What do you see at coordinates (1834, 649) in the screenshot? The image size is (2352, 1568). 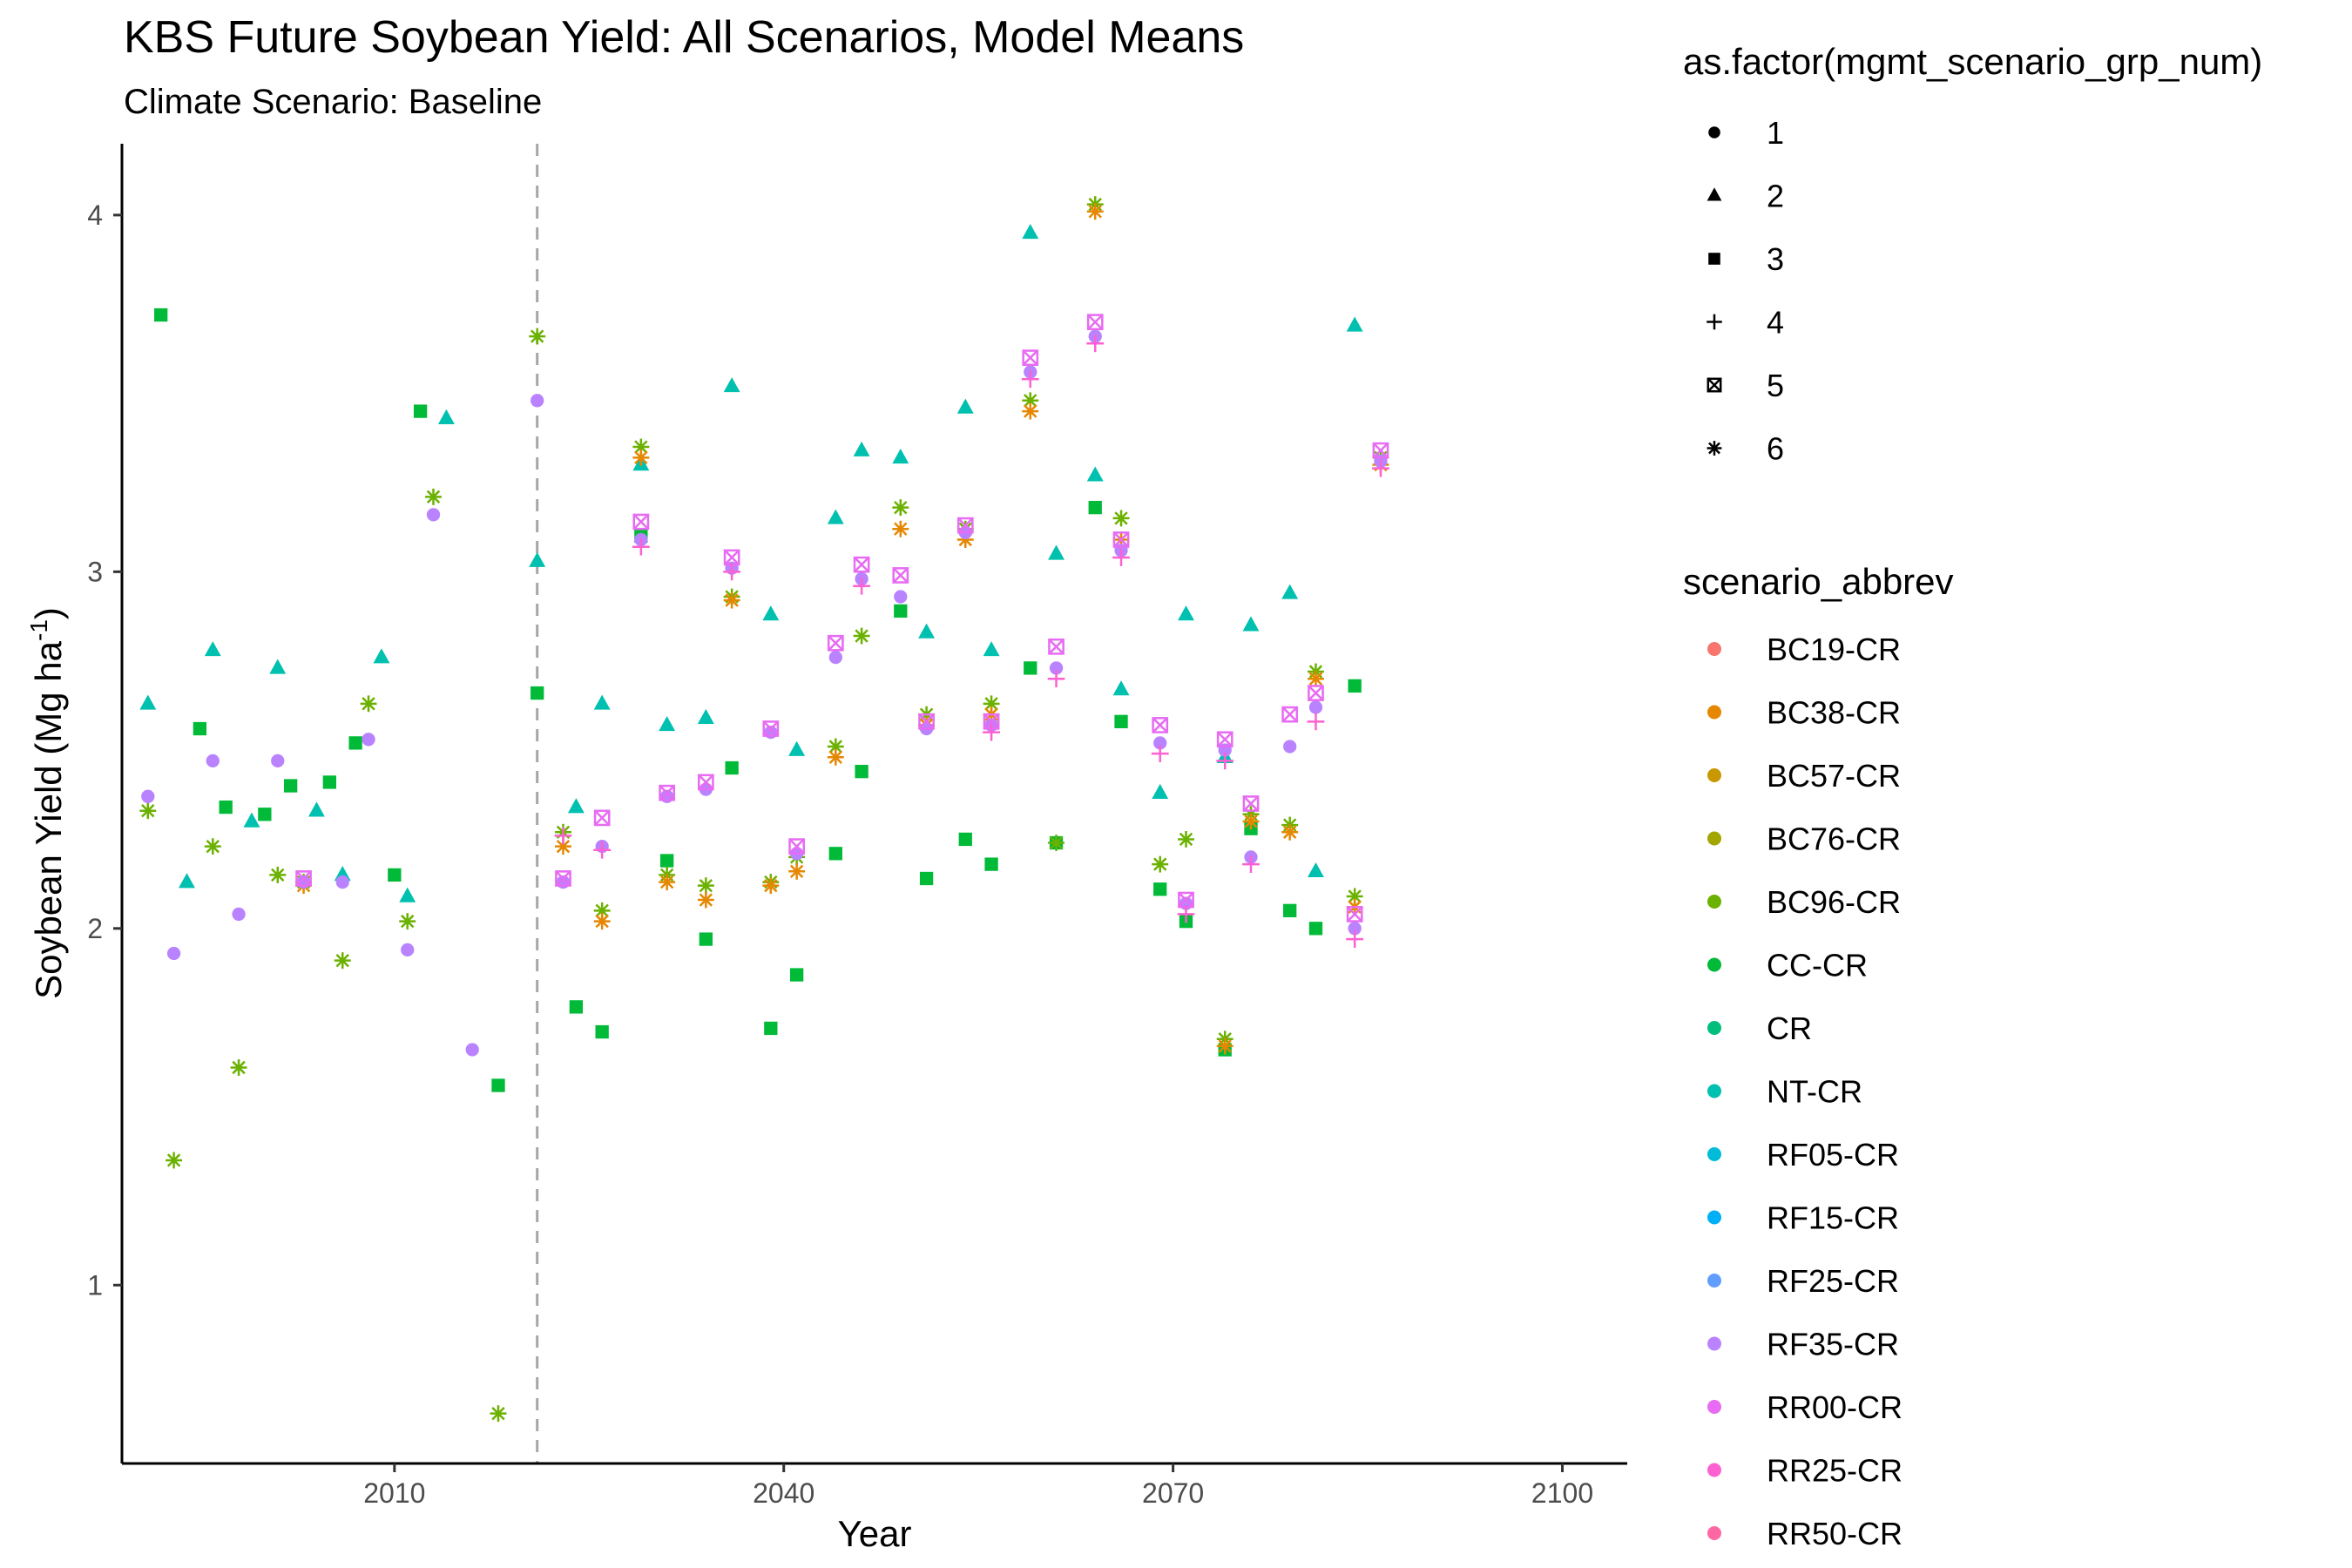 I see `color-legend-label: BC19-CR` at bounding box center [1834, 649].